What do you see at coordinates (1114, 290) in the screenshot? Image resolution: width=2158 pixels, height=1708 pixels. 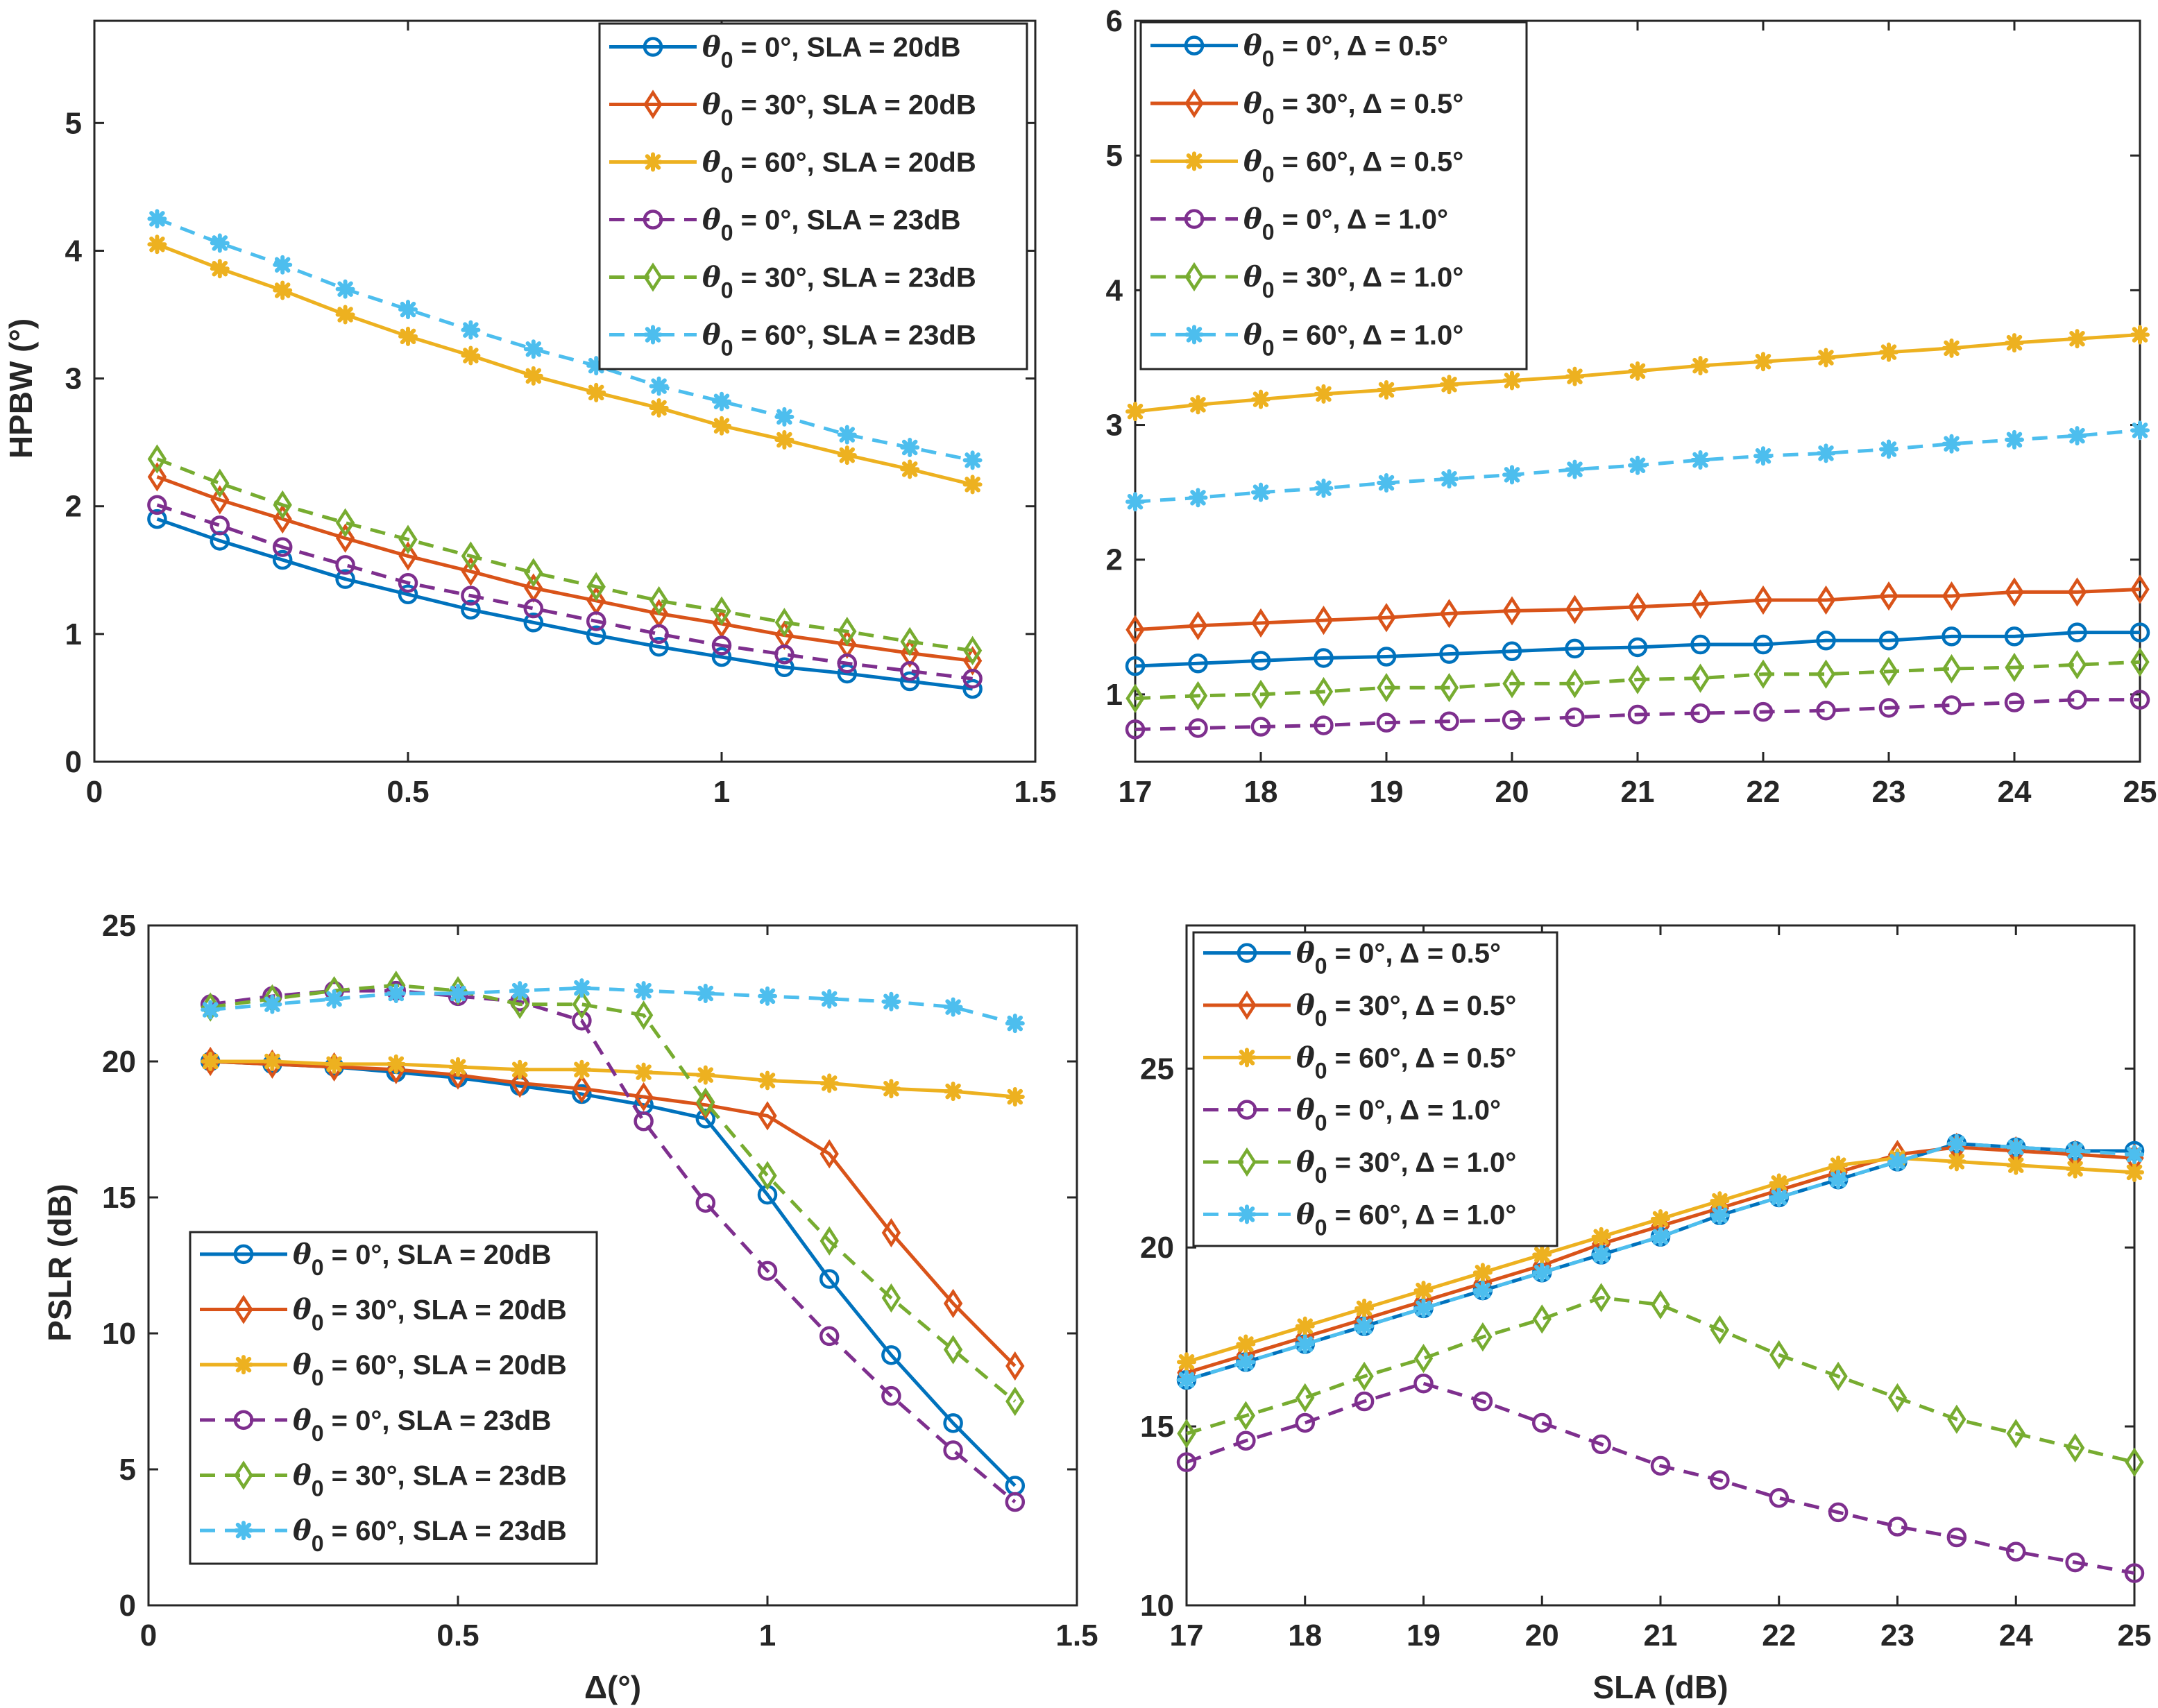 I see `y-tick-label: 4` at bounding box center [1114, 290].